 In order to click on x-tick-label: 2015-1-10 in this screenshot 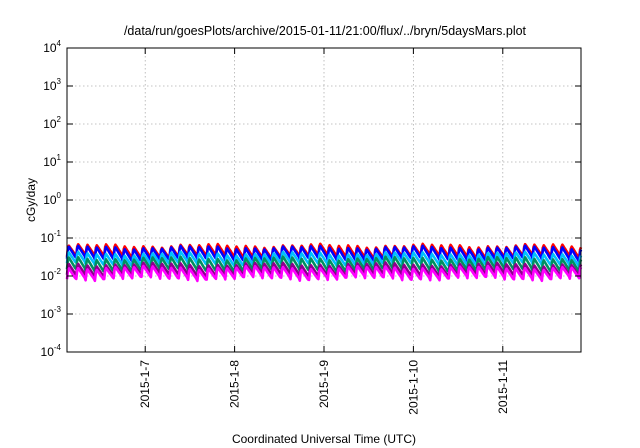, I will do `click(413, 387)`.